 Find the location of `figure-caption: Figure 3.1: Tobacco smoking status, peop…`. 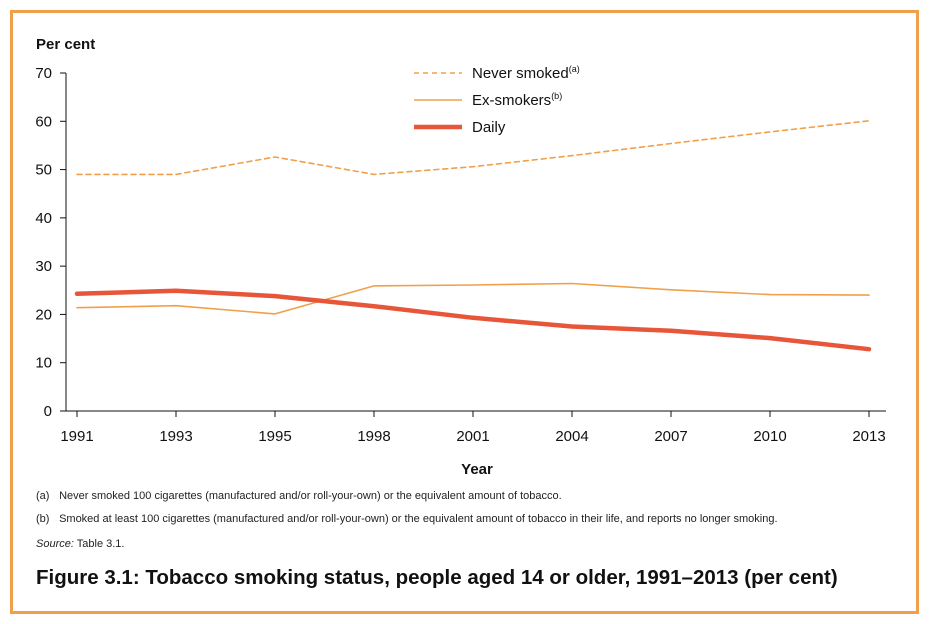

figure-caption: Figure 3.1: Tobacco smoking status, peop… is located at coordinates (437, 577).